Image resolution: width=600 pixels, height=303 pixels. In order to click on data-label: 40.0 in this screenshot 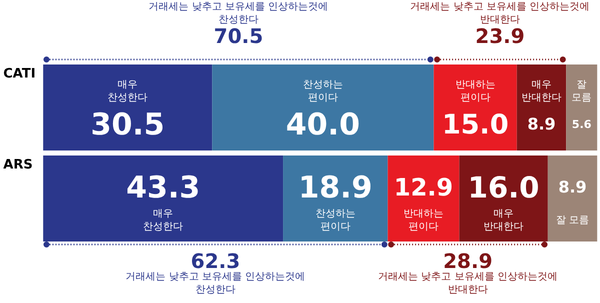, I will do `click(323, 125)`.